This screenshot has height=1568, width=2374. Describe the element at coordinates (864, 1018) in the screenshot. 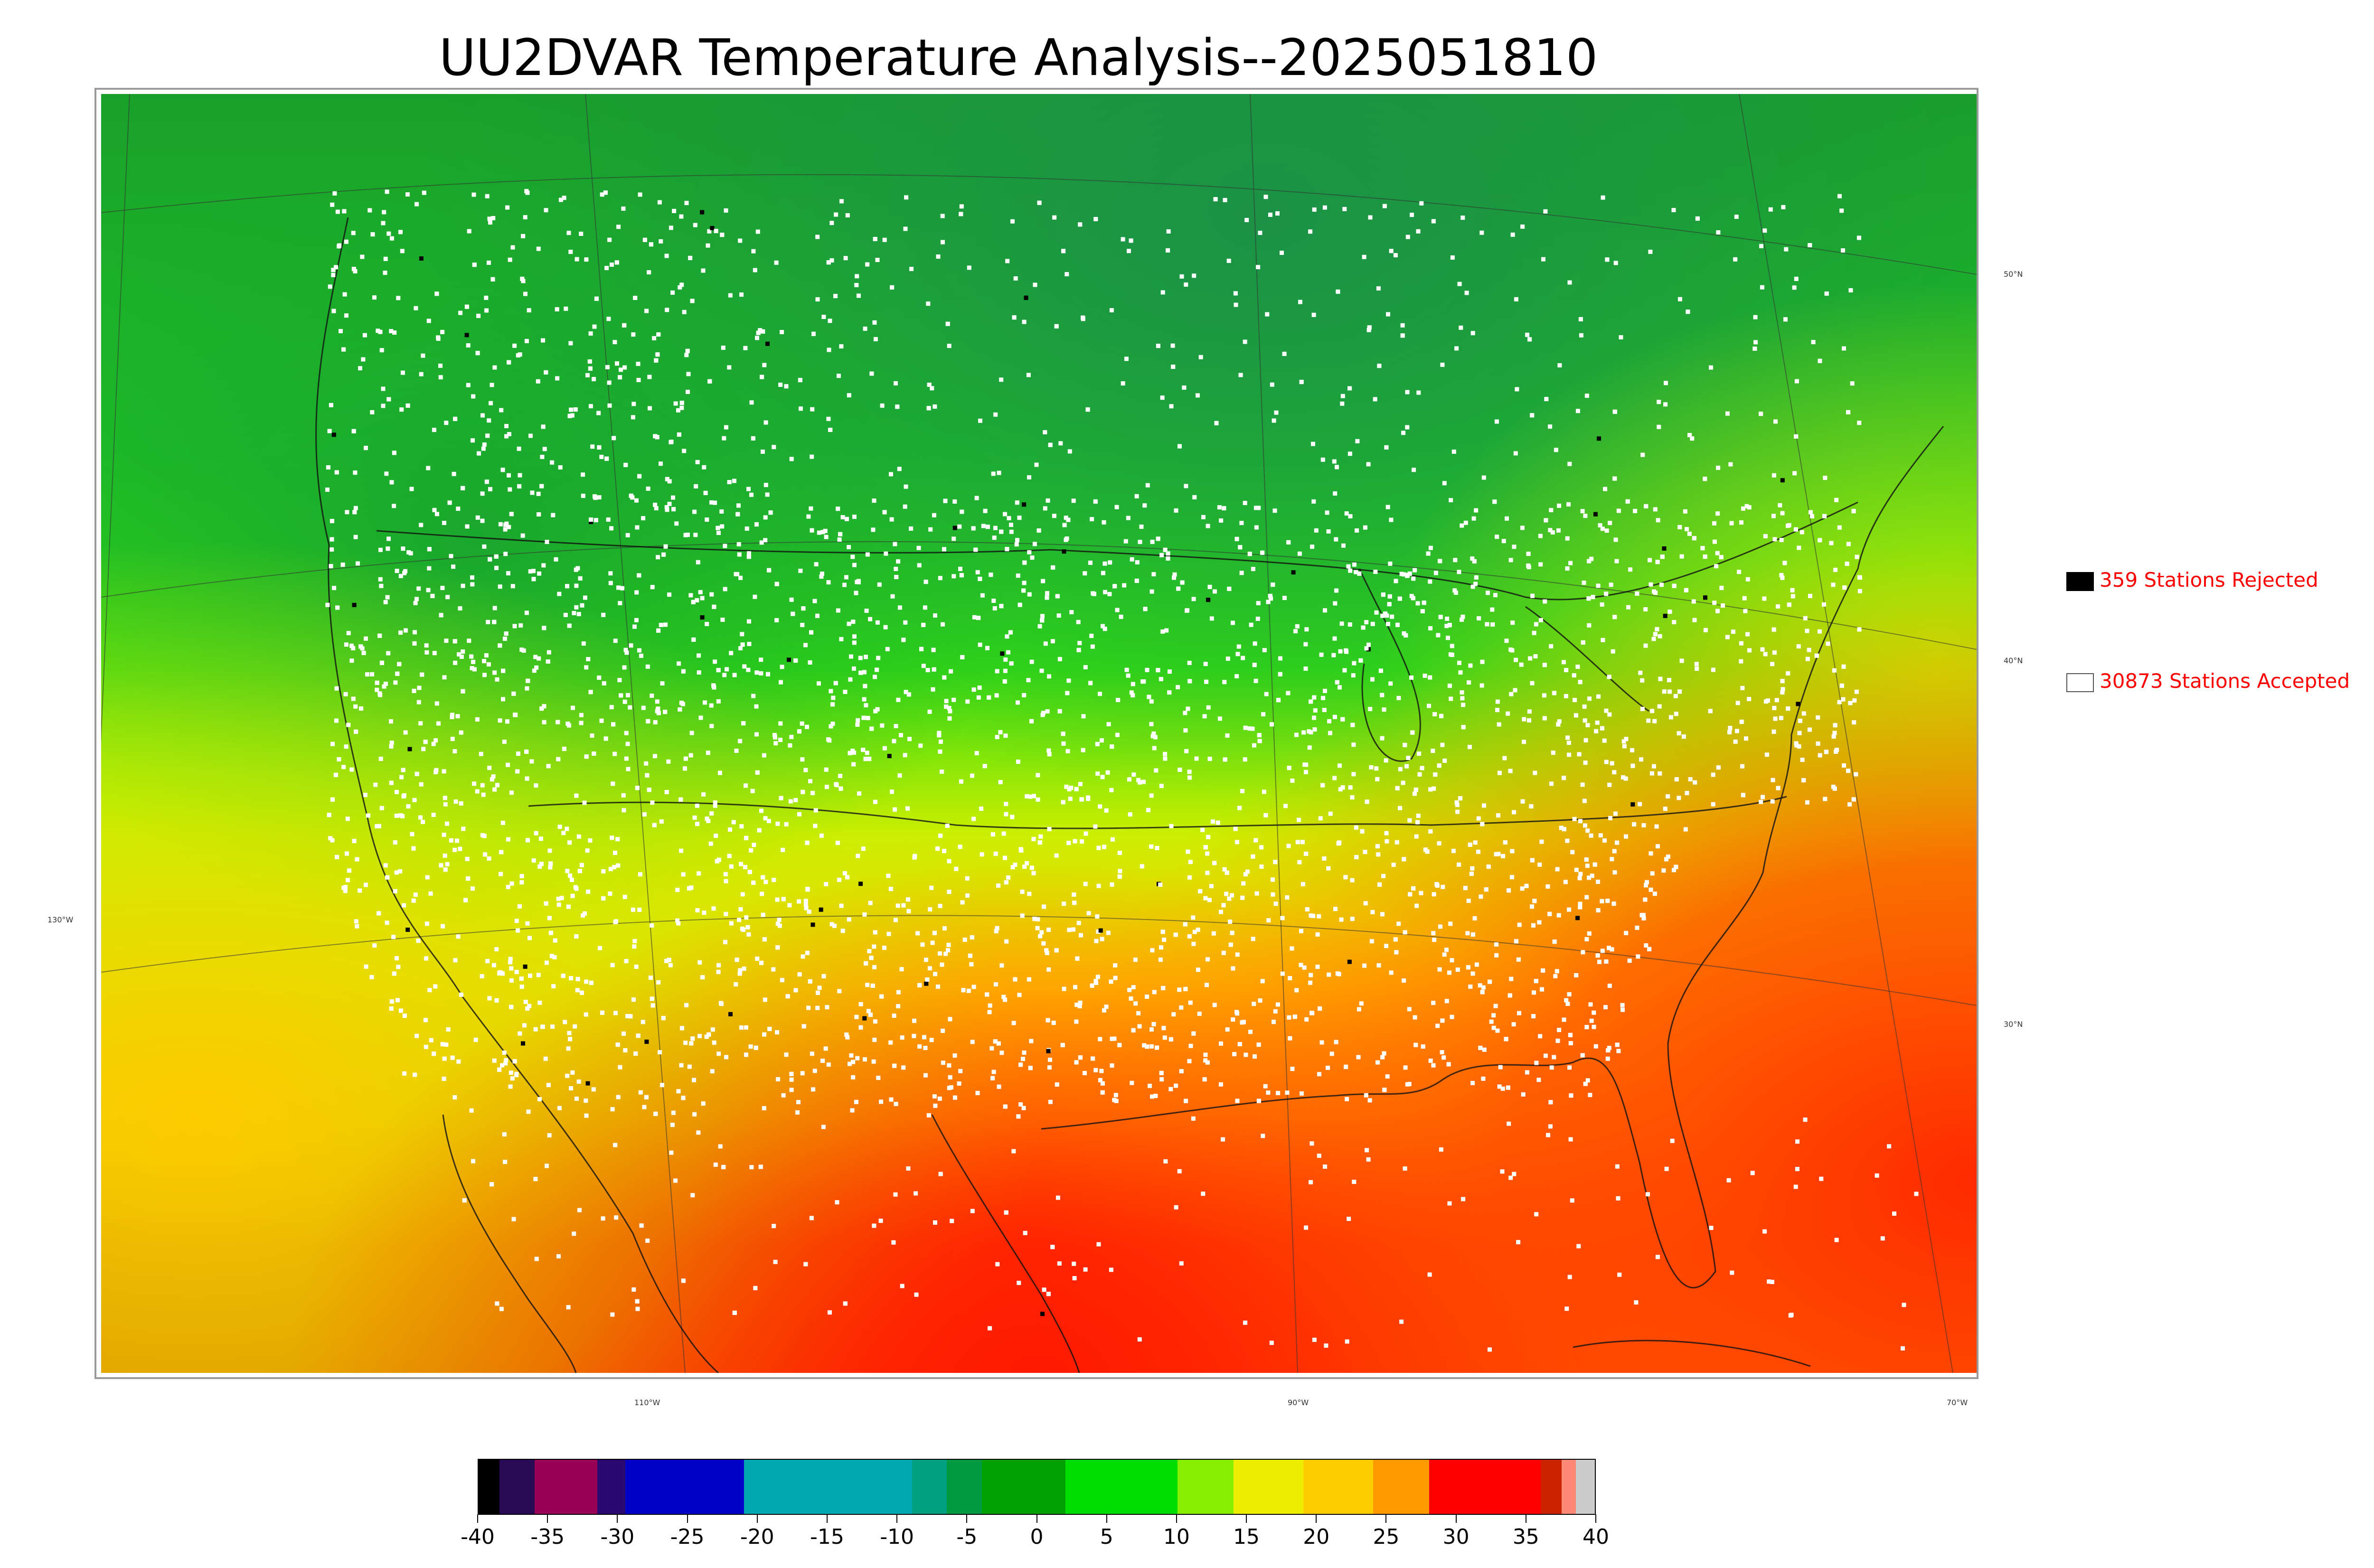

I see `rejected-station-marker` at that location.